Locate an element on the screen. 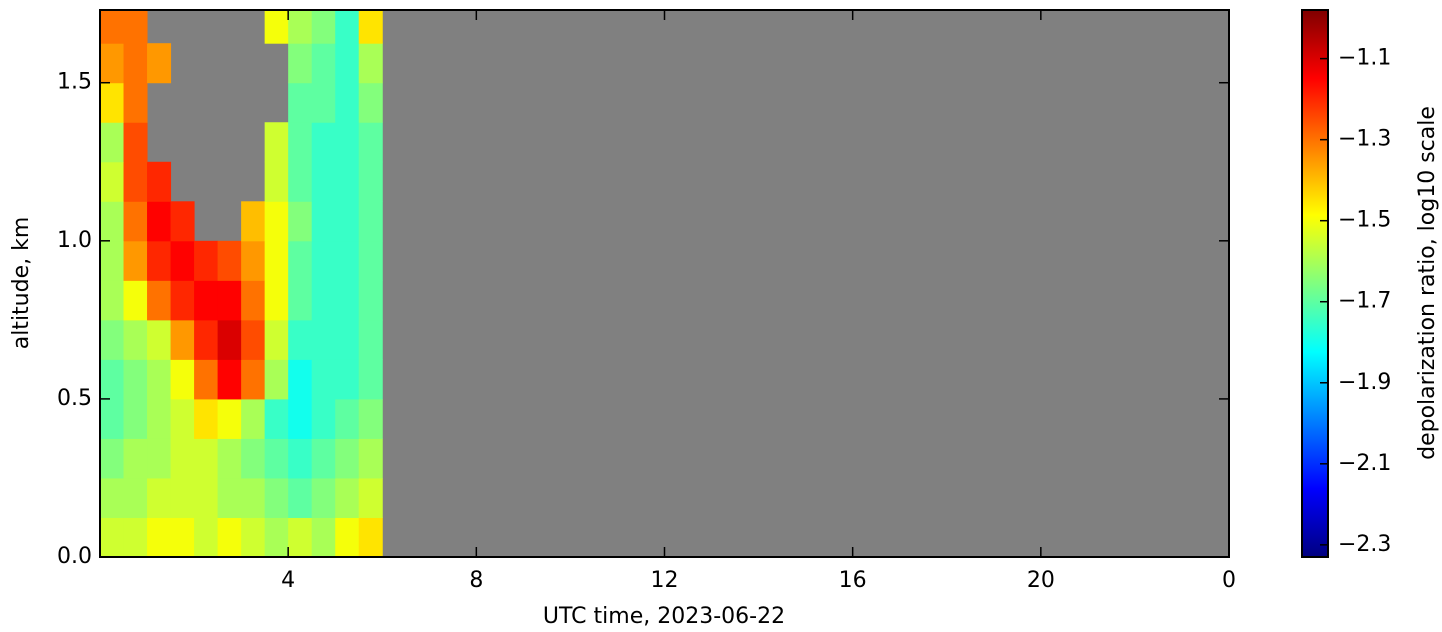 The width and height of the screenshot is (1442, 632). colorbar-tick-label: −2.3 is located at coordinates (1364, 544).